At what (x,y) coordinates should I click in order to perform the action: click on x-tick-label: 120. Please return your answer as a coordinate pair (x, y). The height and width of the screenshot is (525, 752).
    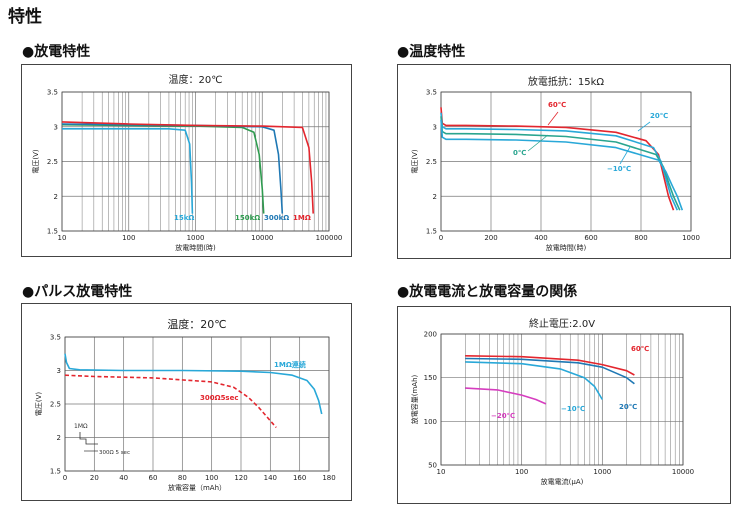
    Looking at the image, I should click on (240, 478).